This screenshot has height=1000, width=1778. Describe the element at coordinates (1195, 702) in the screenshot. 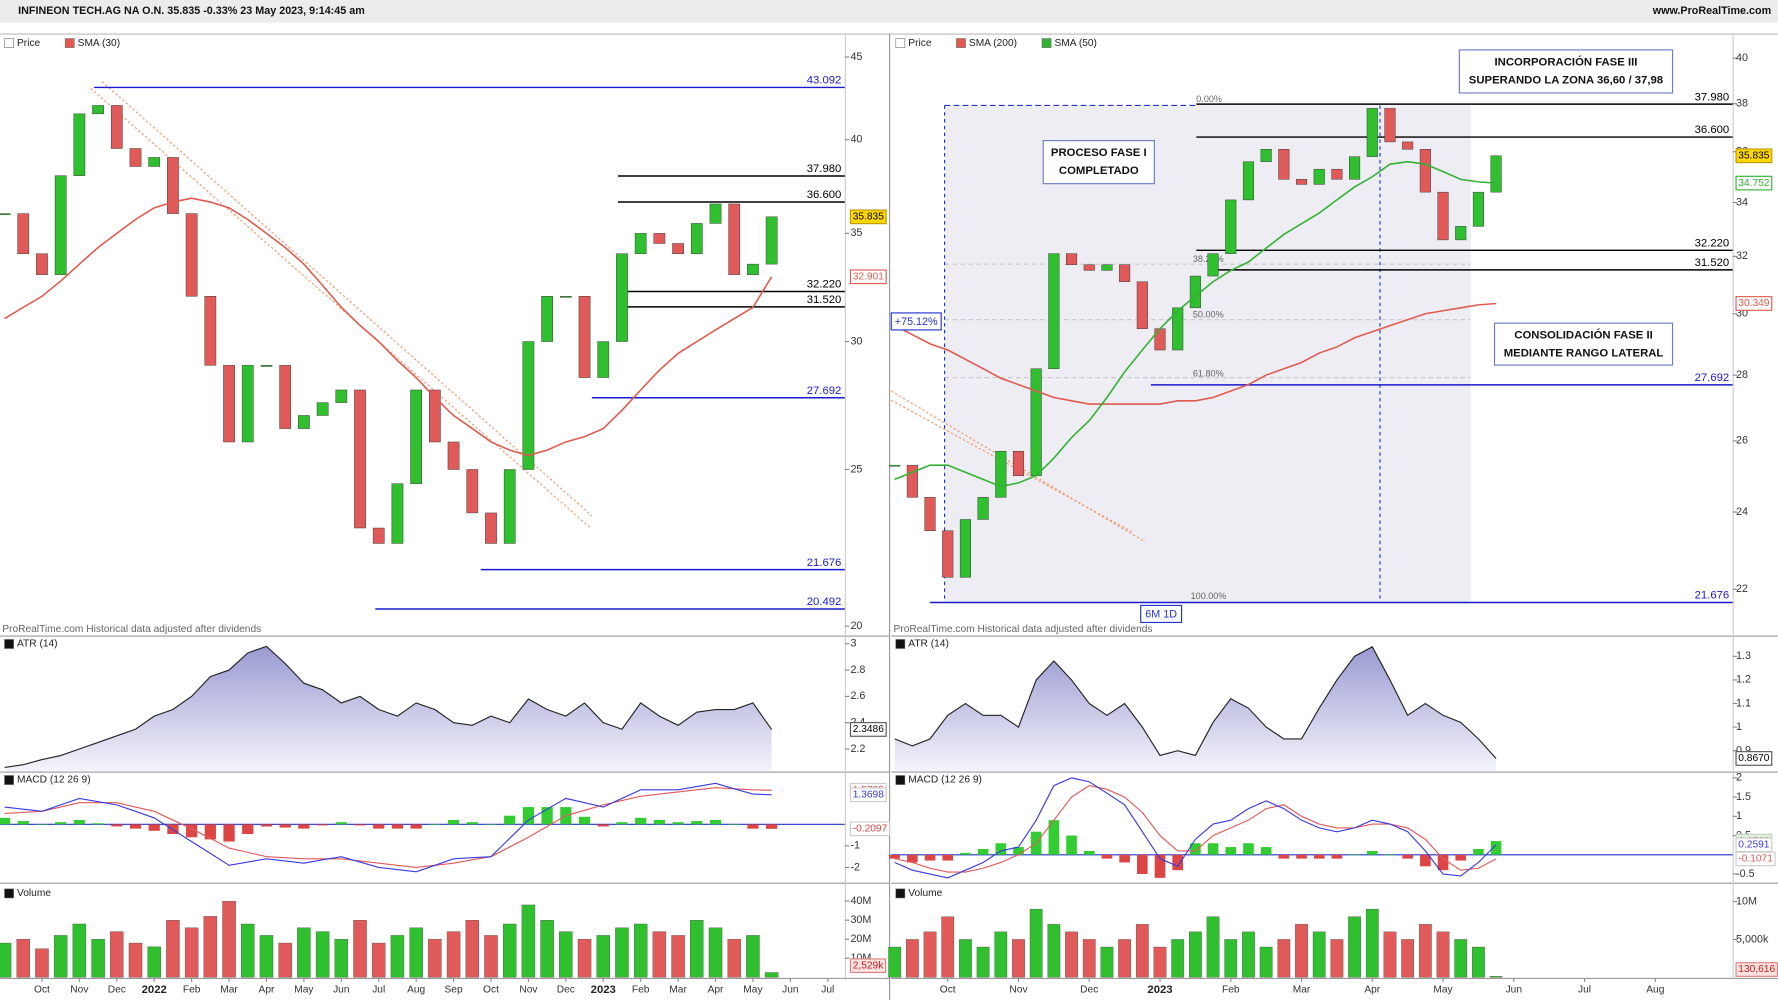

I see `atr-line` at that location.